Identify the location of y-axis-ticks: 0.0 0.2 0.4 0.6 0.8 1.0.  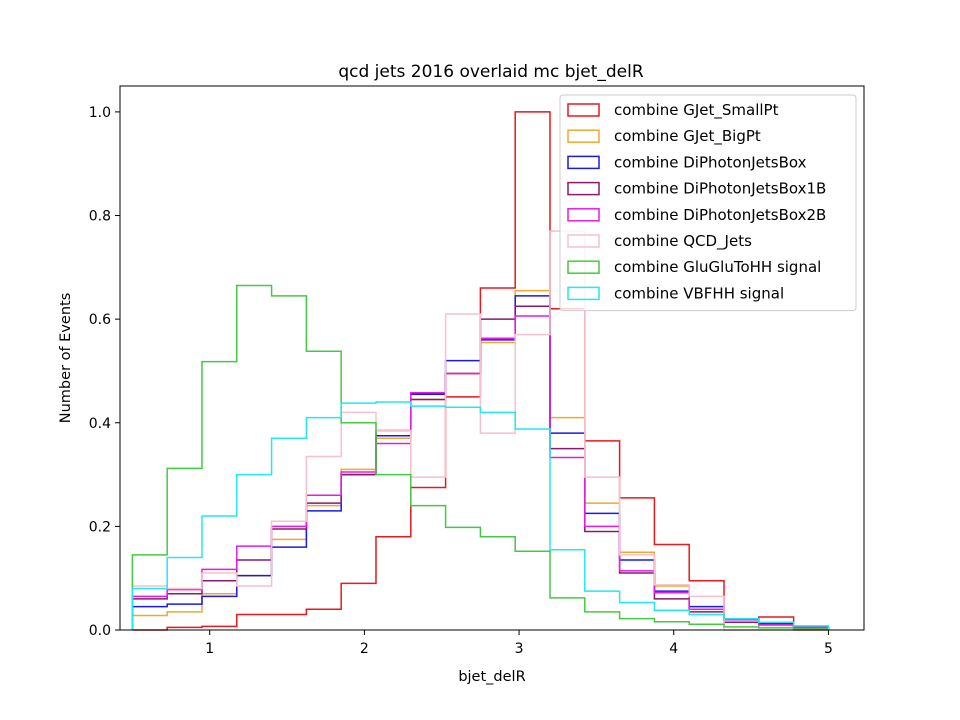
(104, 372).